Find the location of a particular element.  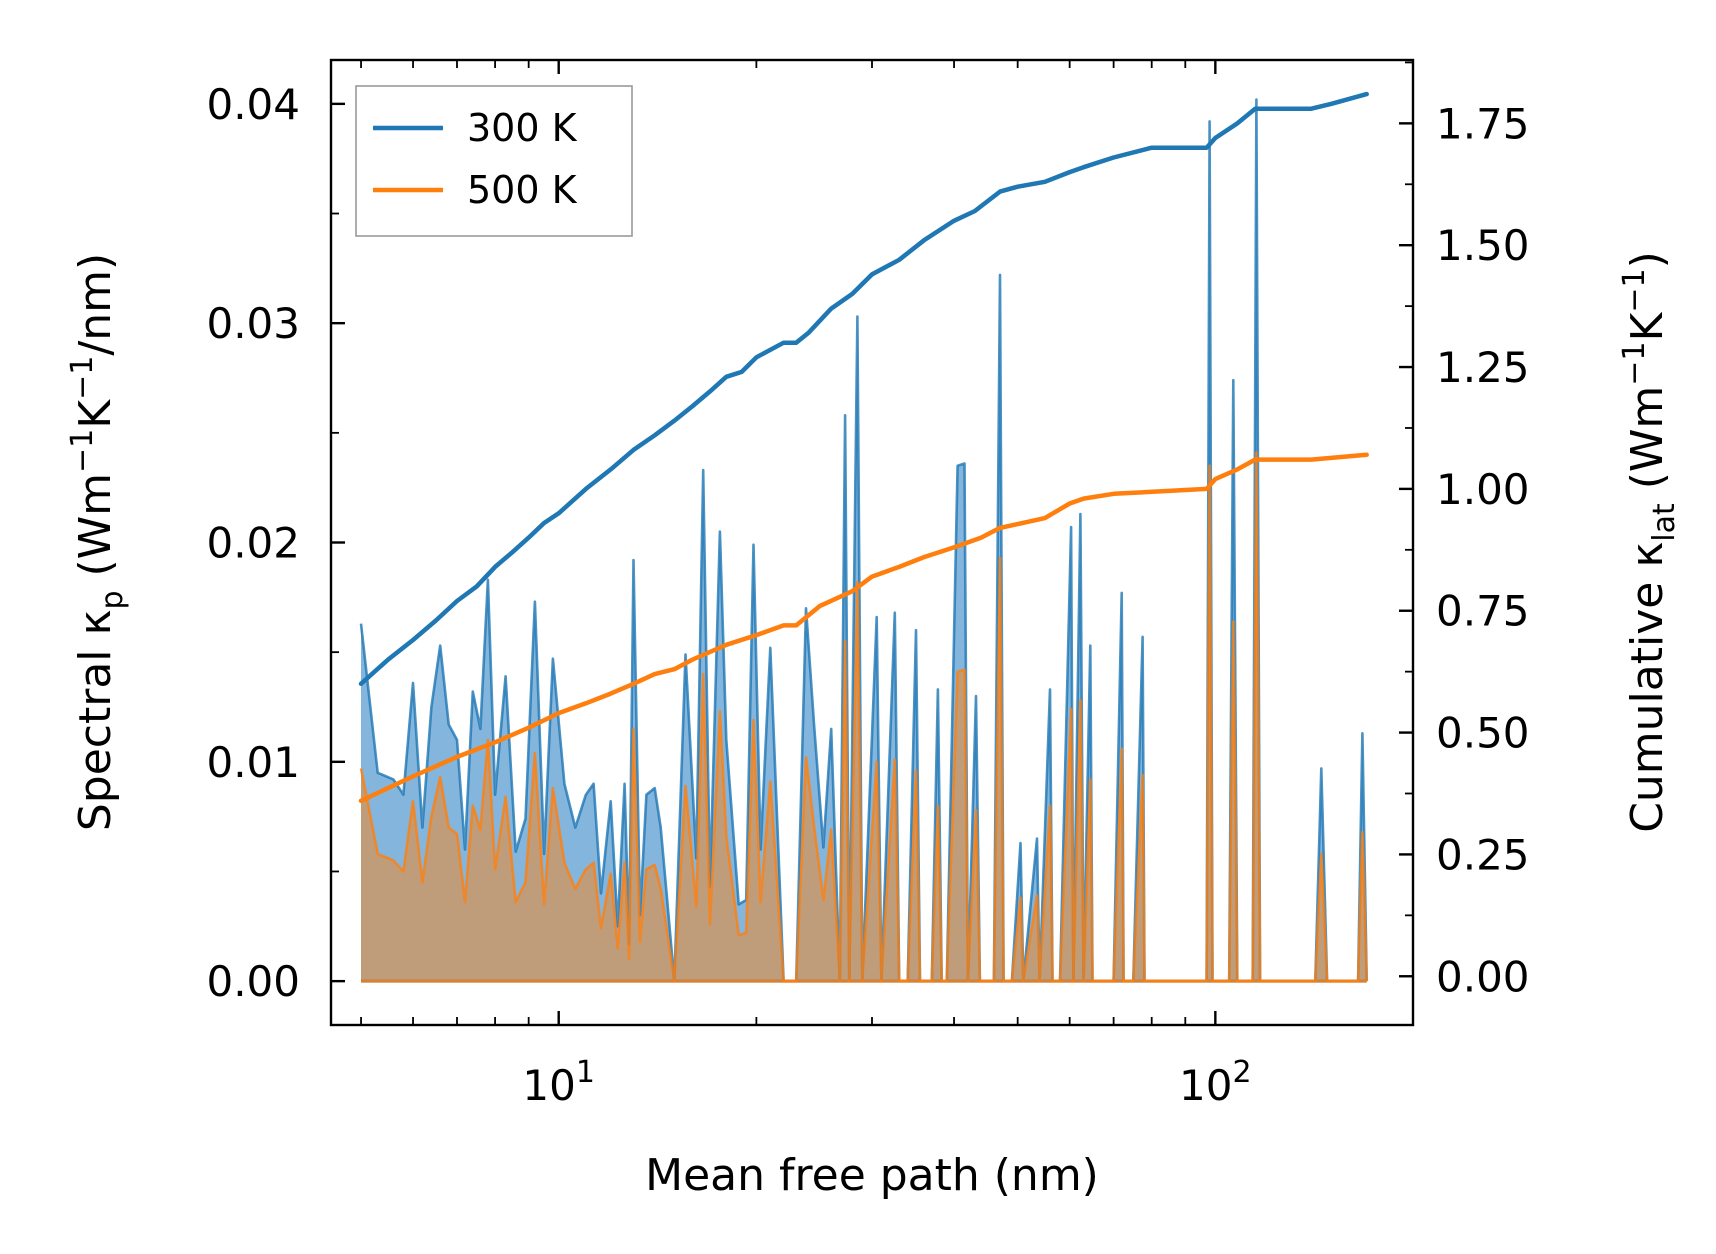

y-tick-label: 0.00 is located at coordinates (253, 981).